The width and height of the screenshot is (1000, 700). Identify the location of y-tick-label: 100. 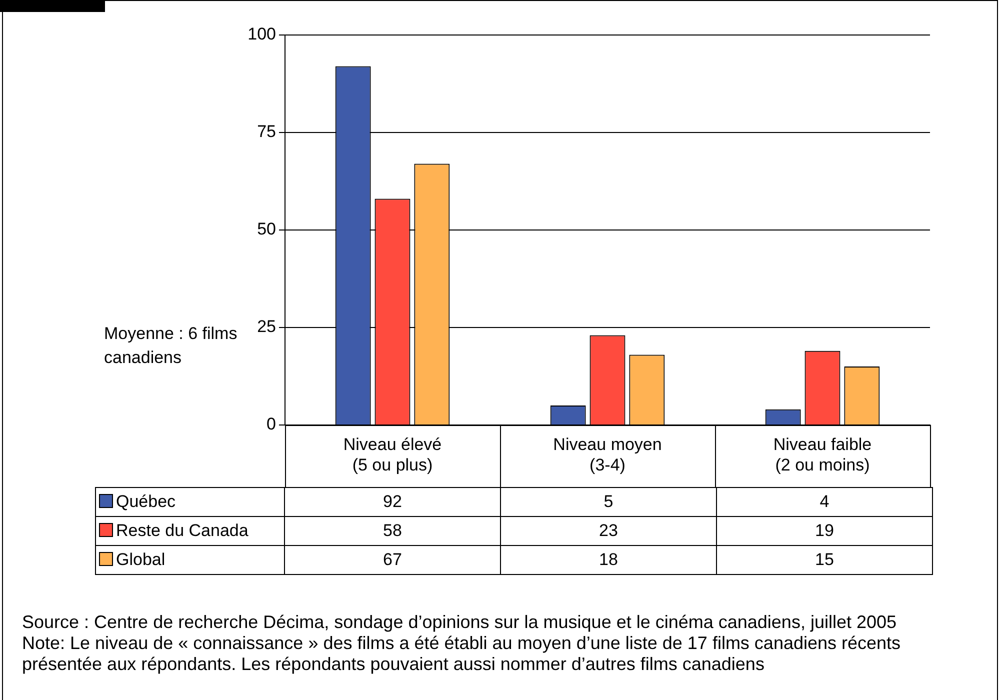
(262, 34).